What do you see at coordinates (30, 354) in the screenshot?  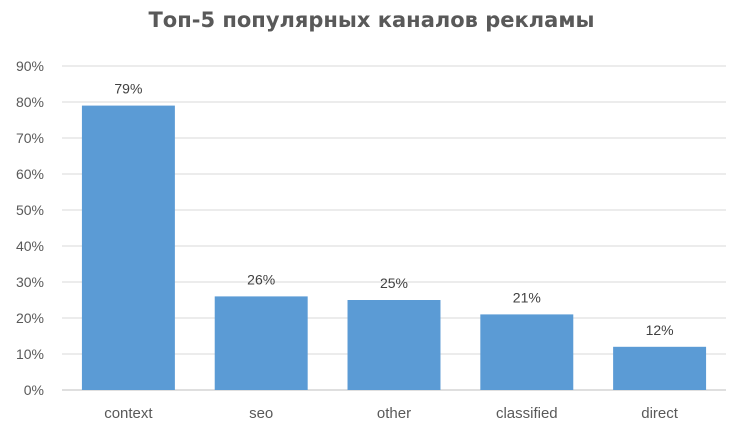 I see `y-tick-label: 10%` at bounding box center [30, 354].